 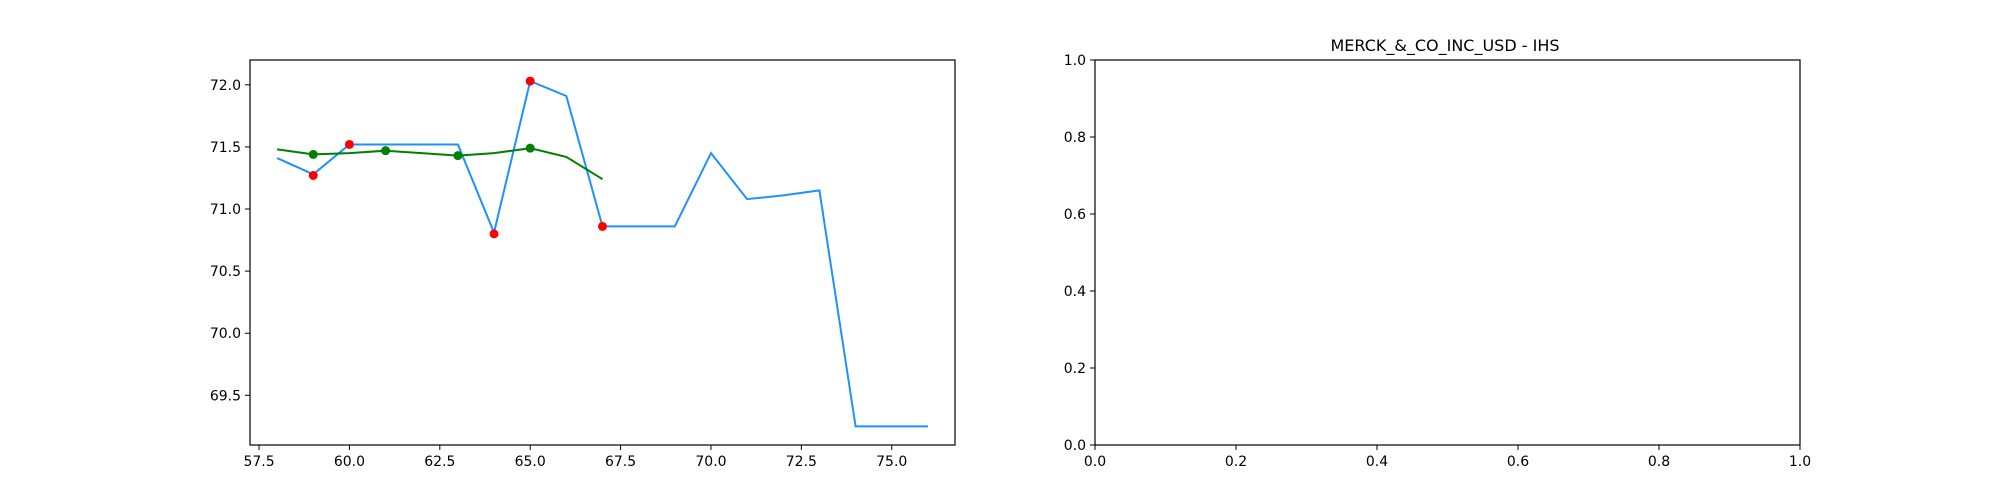 I want to click on y-tick-label: 70.0, so click(x=225, y=334).